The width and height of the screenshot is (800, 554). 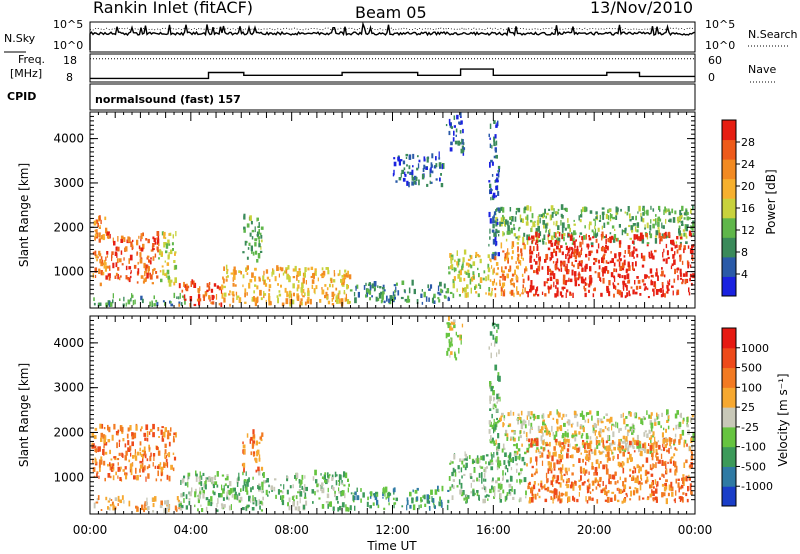 What do you see at coordinates (68, 139) in the screenshot?
I see `y-tick-label: 4000` at bounding box center [68, 139].